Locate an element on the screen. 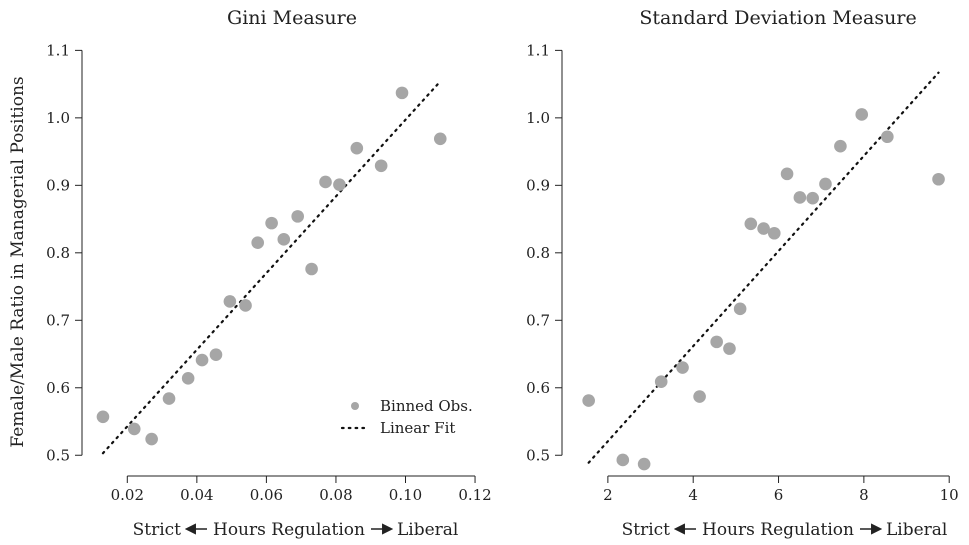 The height and width of the screenshot is (545, 969). x-tick-label: 0.12 is located at coordinates (474, 495).